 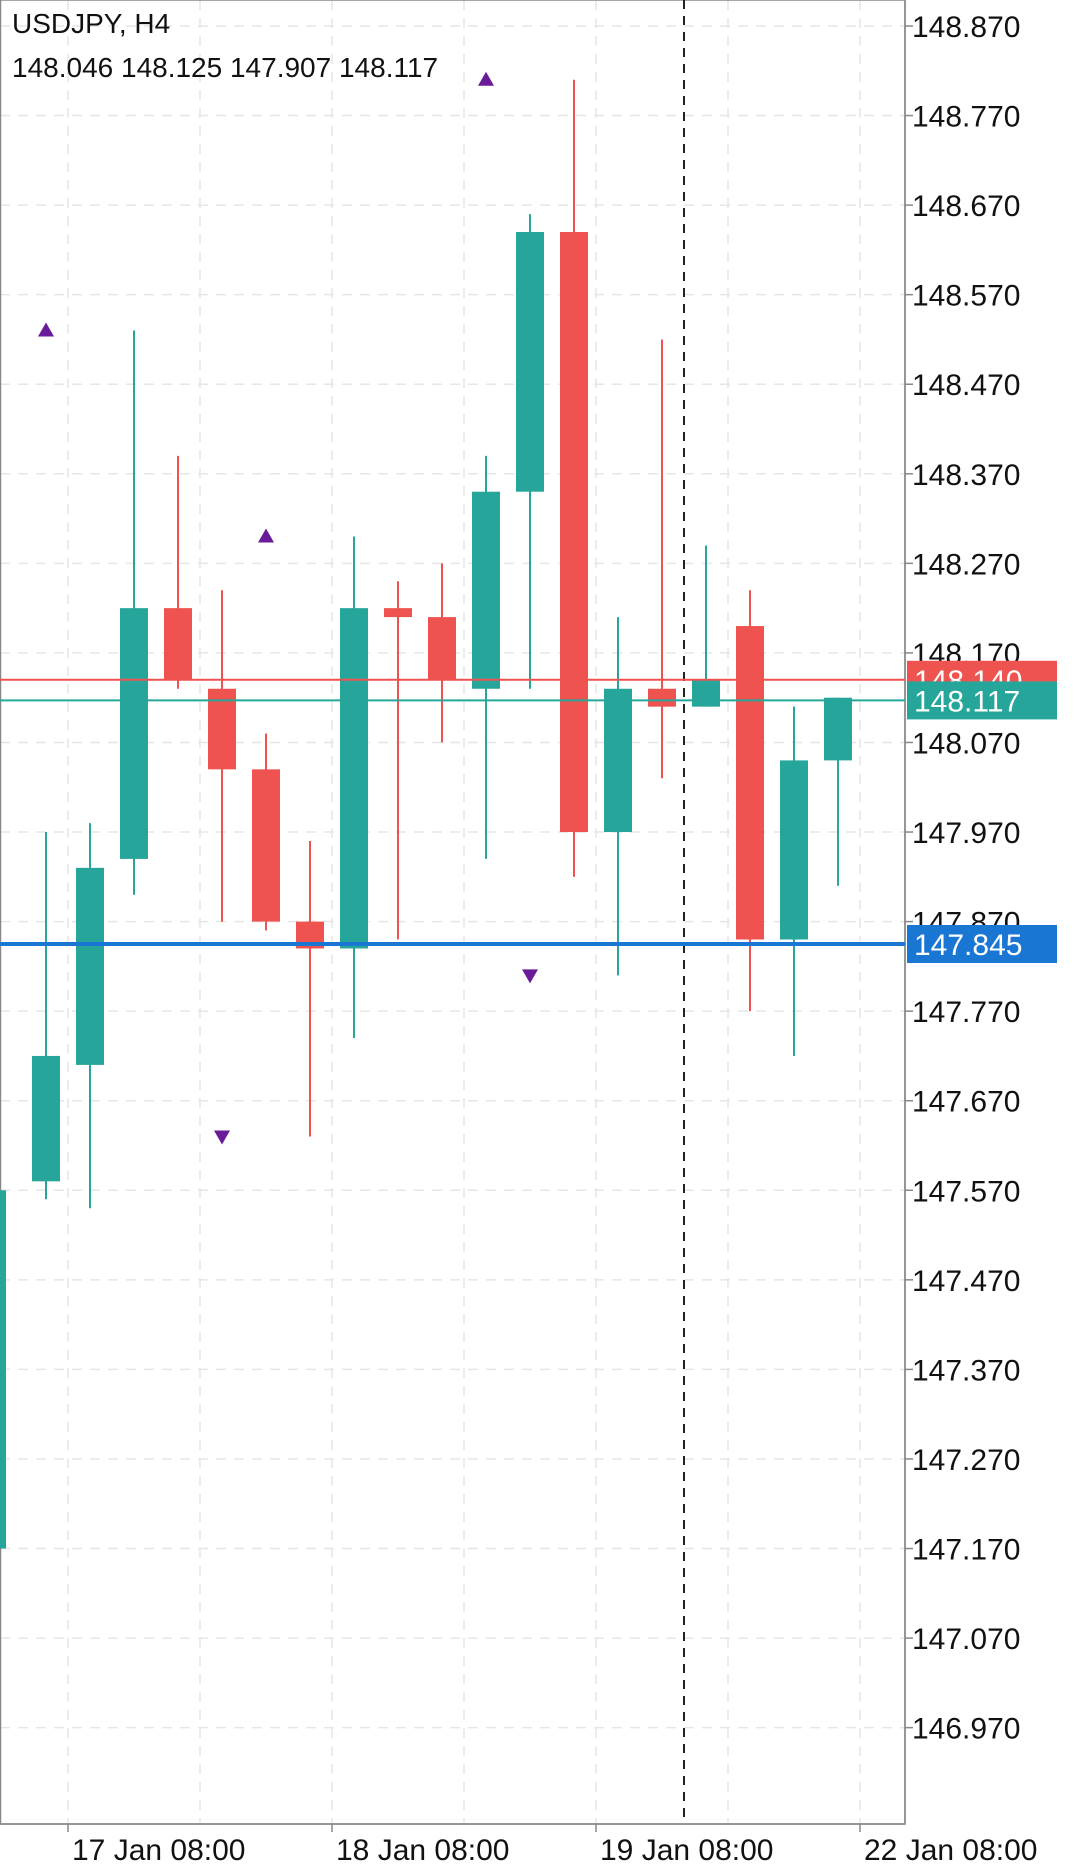 I want to click on price-tick-label: 147.770, so click(x=966, y=1012).